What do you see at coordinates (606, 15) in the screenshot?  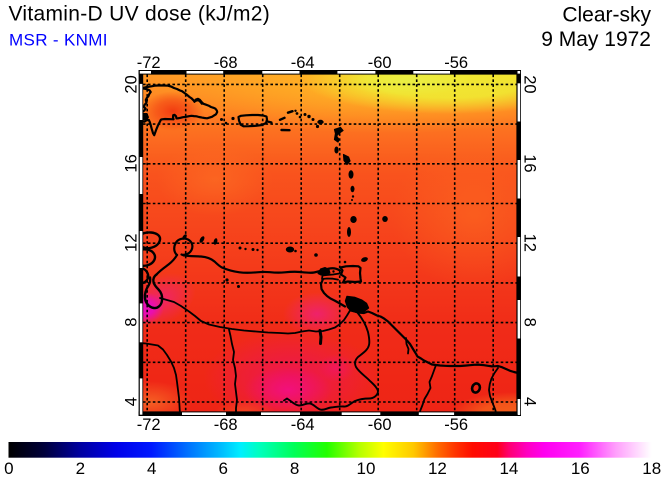 I see `svg-text: Clear-sky` at bounding box center [606, 15].